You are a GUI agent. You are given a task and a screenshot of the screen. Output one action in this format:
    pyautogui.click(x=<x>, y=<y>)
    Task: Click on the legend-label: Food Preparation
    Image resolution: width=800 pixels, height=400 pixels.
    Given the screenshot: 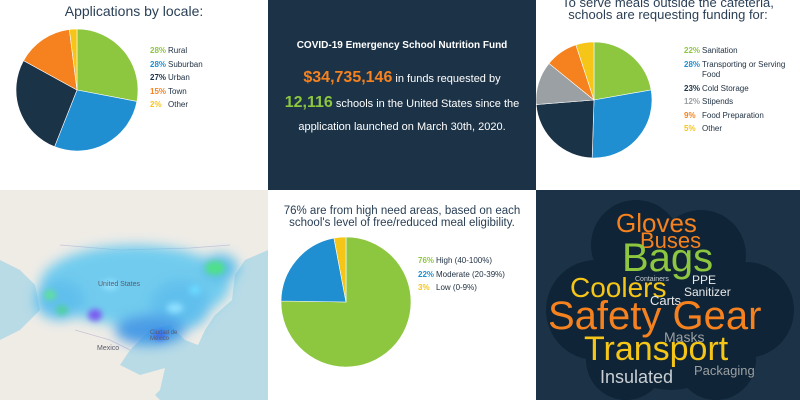 What is the action you would take?
    pyautogui.click(x=733, y=115)
    